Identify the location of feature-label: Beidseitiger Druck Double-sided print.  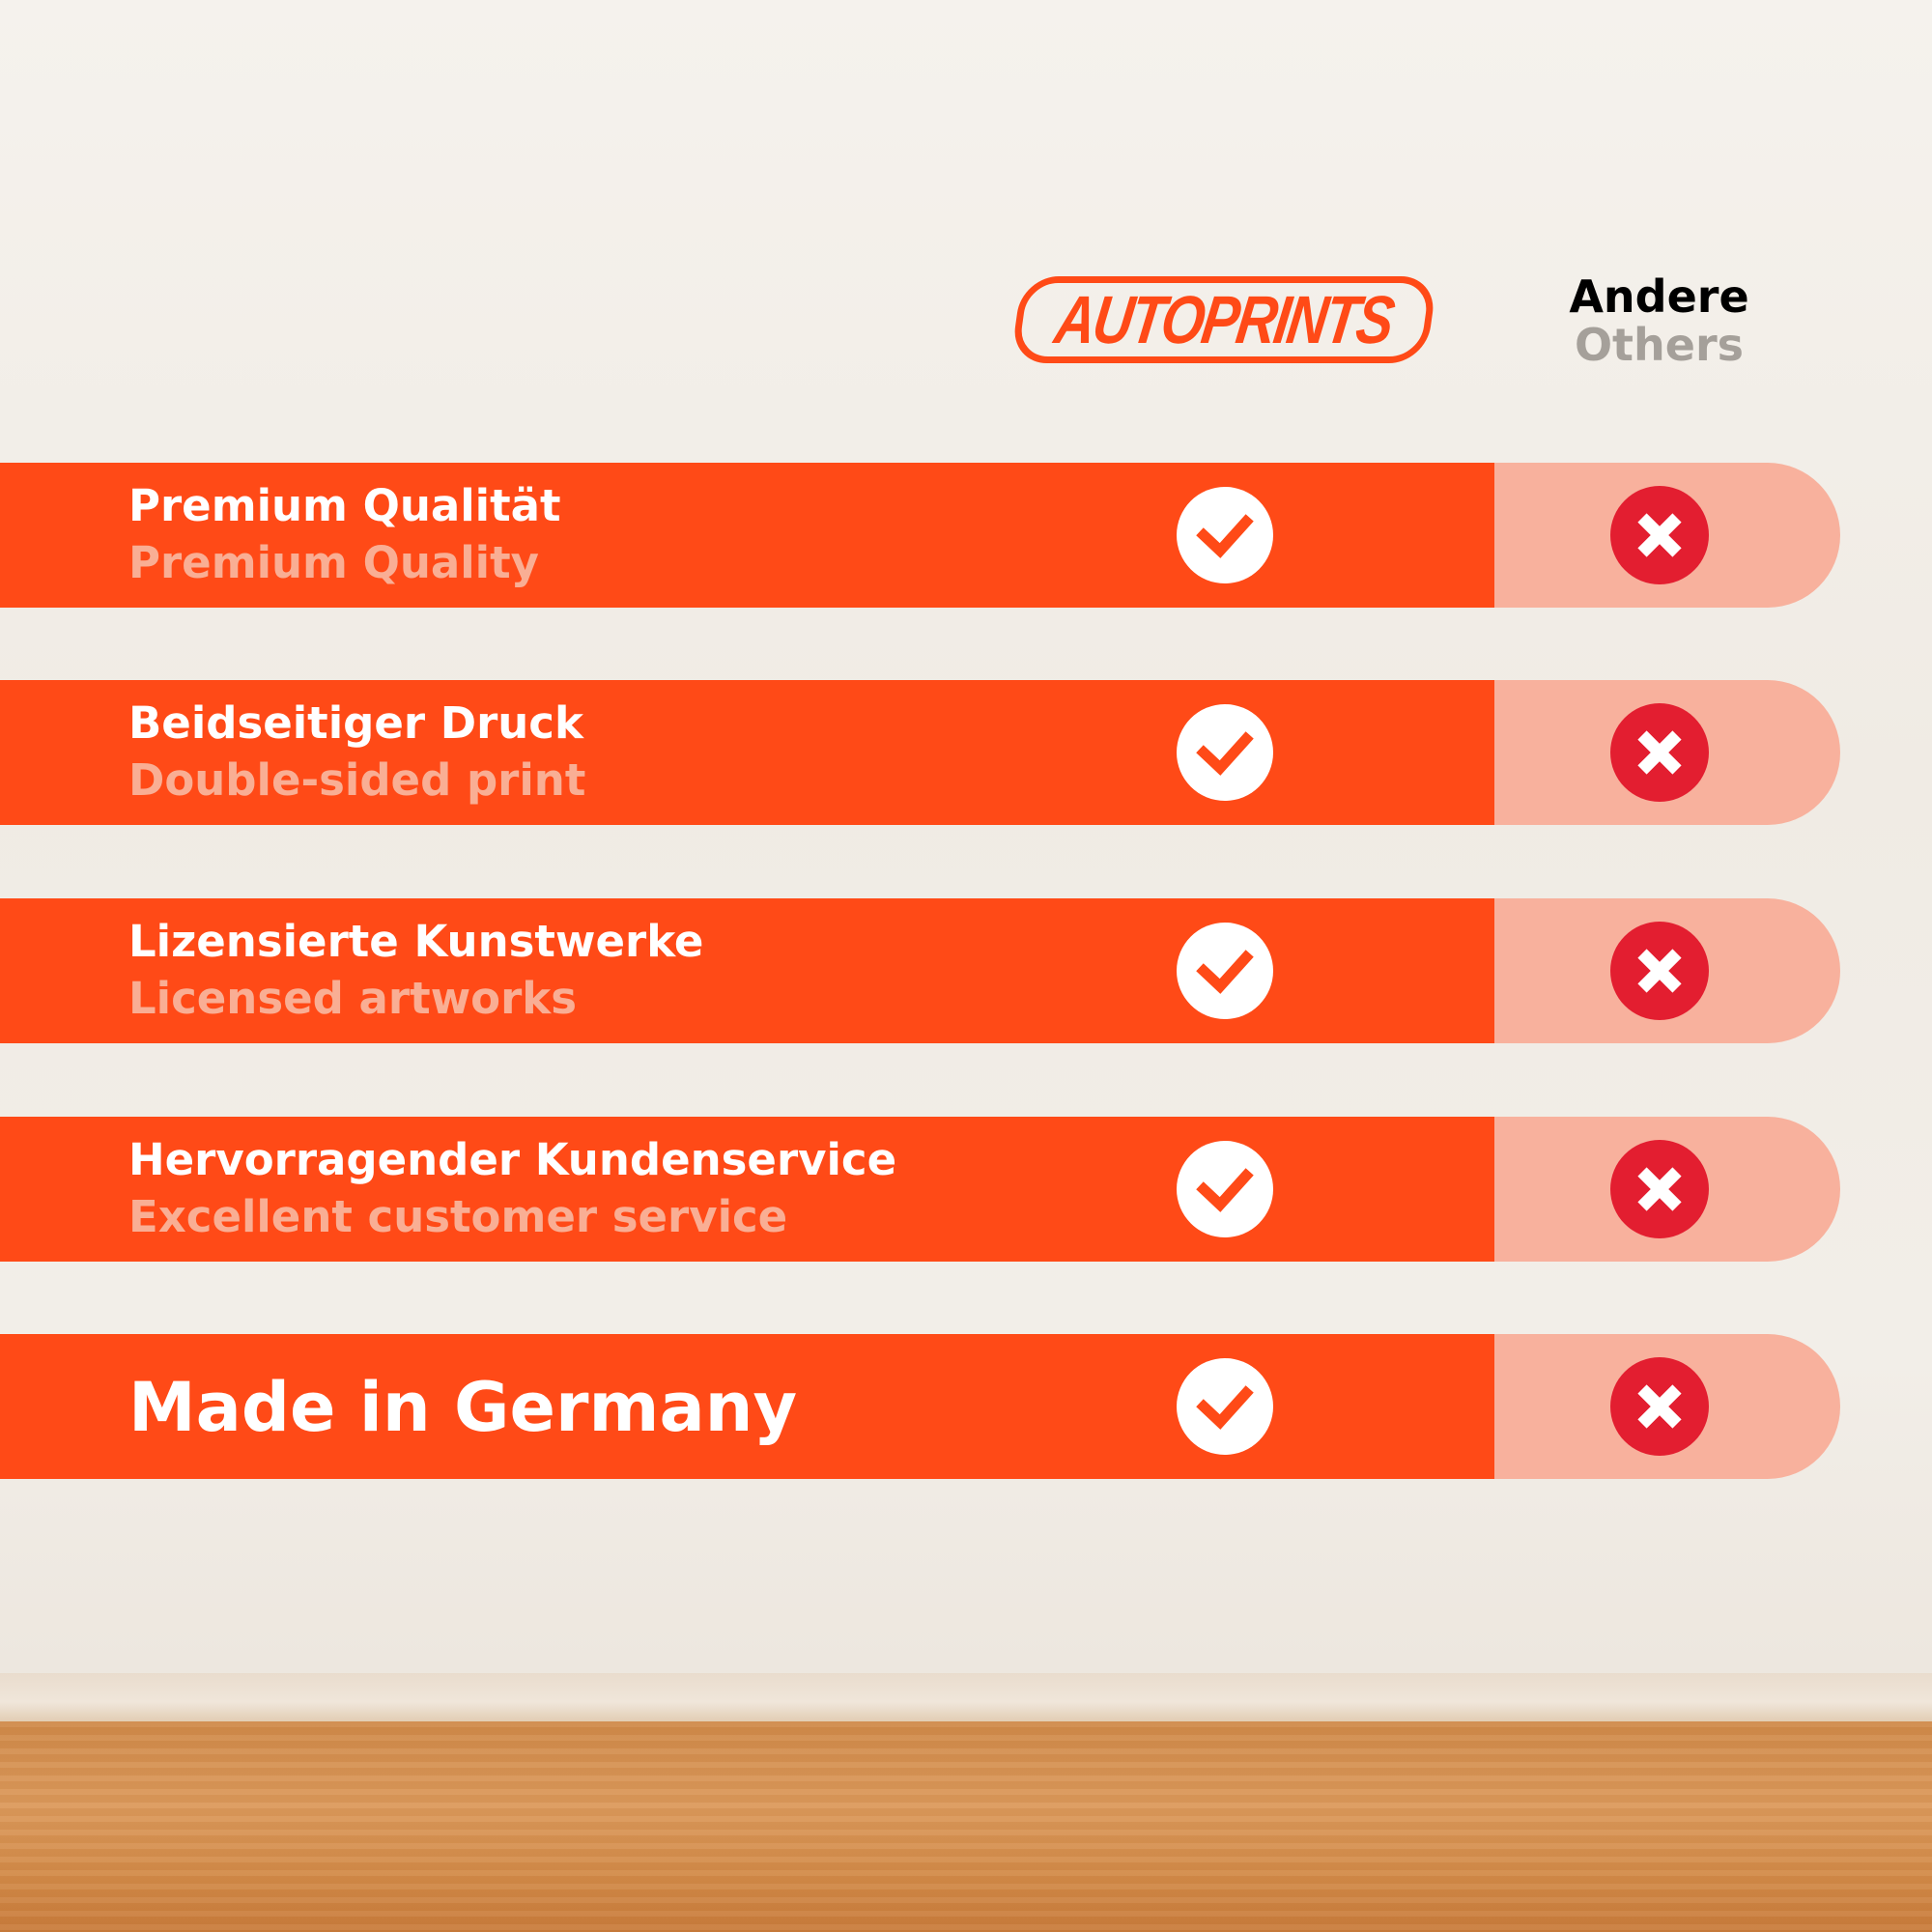
(356, 753).